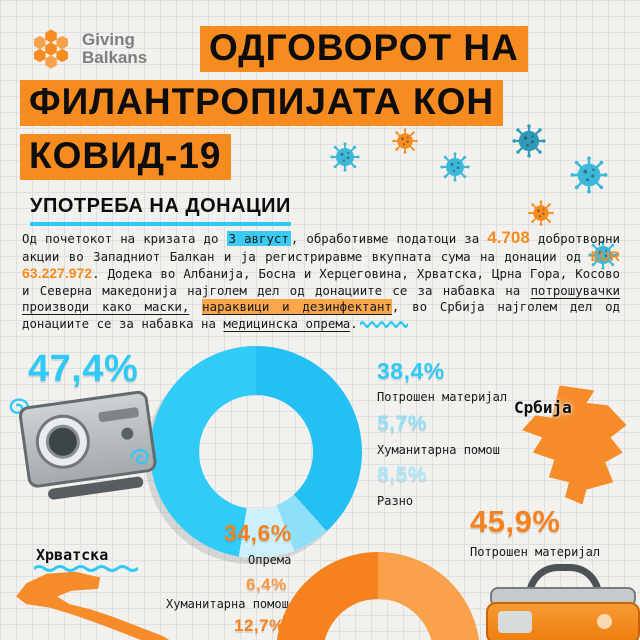  I want to click on squiggle-decoration, so click(384, 324).